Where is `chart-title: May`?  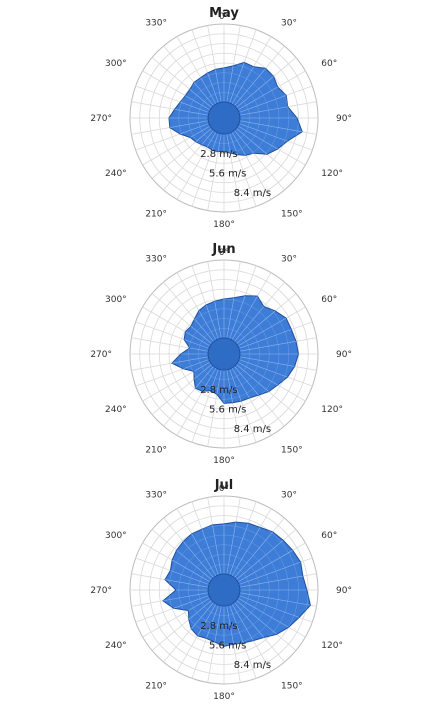 chart-title: May is located at coordinates (224, 13).